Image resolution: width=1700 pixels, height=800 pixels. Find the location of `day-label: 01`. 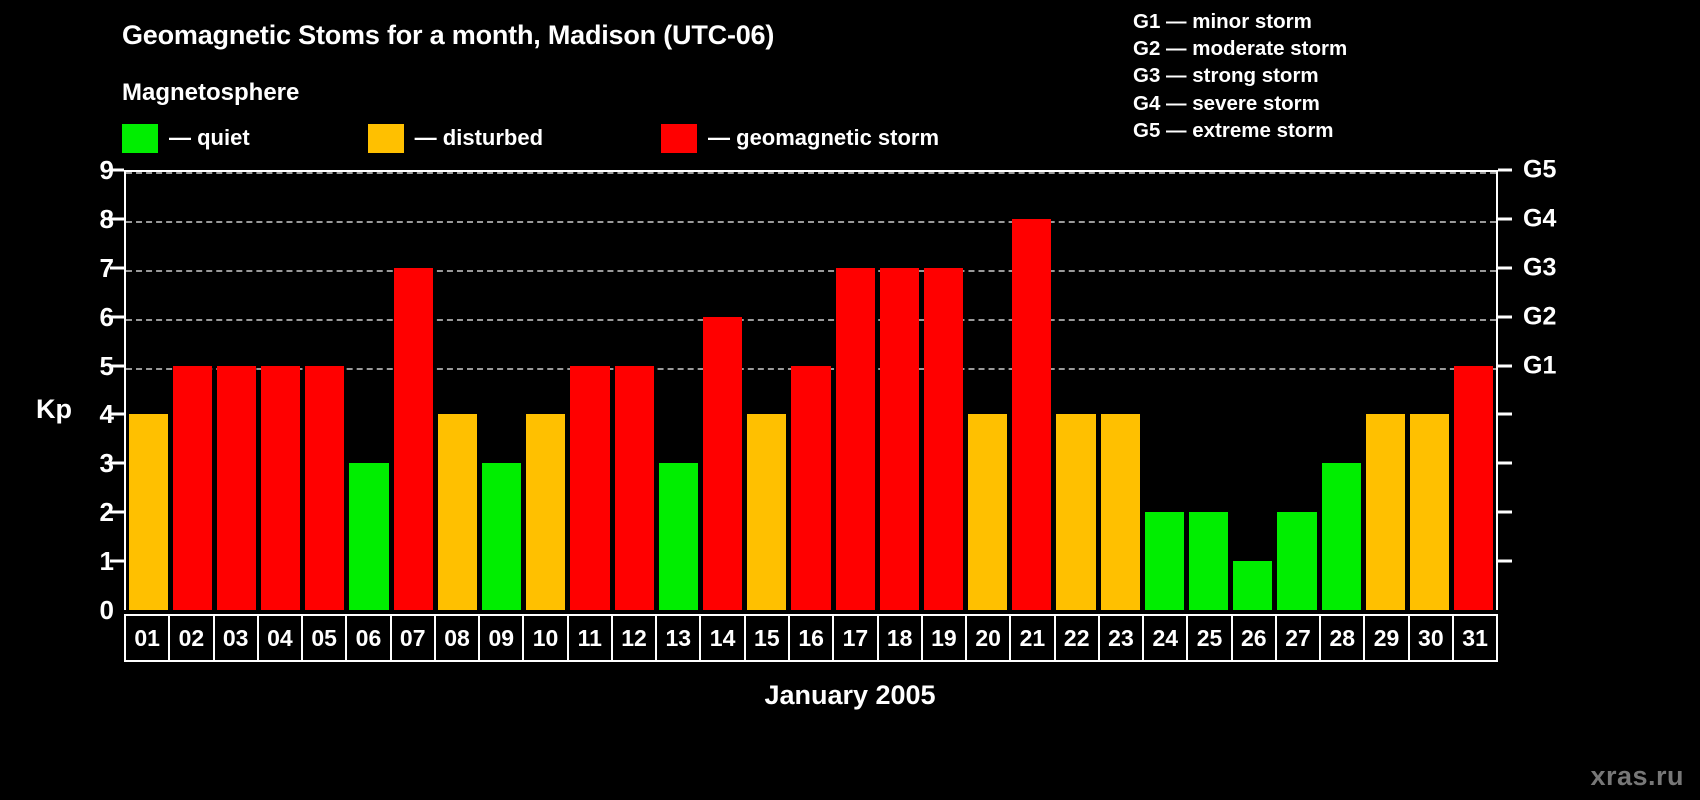

day-label: 01 is located at coordinates (148, 638).